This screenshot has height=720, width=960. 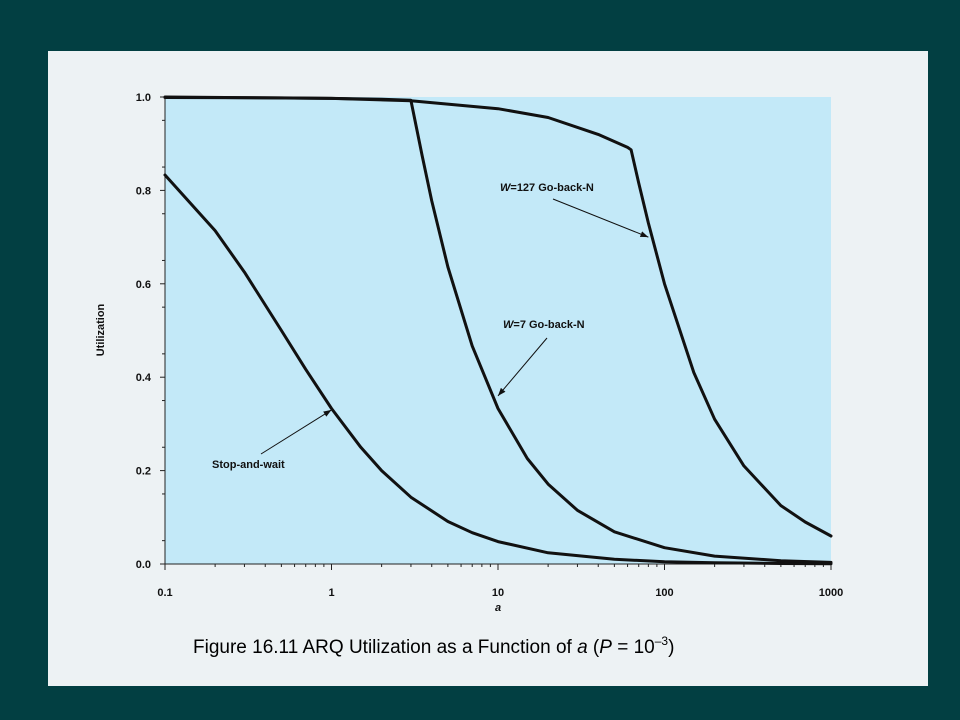 What do you see at coordinates (548, 325) in the screenshot?
I see `annotation-text: =7 Go-back-N` at bounding box center [548, 325].